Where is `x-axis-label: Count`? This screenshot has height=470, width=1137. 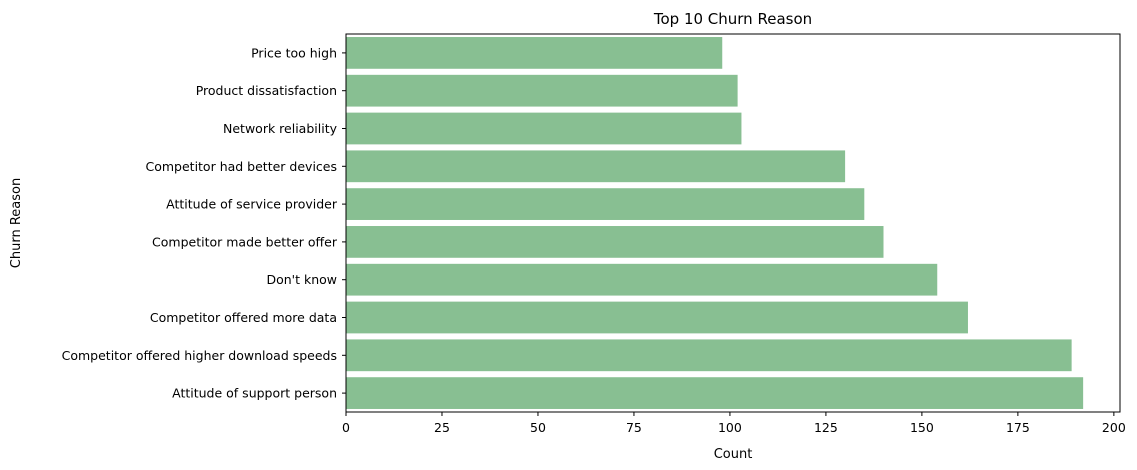 x-axis-label: Count is located at coordinates (733, 454).